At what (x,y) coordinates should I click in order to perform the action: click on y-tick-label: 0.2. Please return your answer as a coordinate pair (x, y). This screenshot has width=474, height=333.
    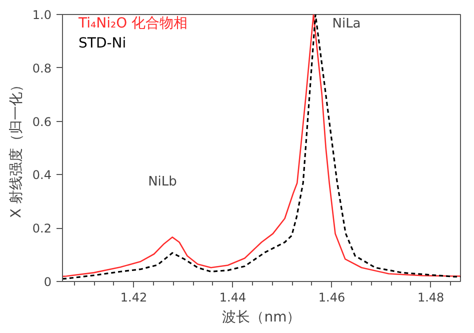
    Looking at the image, I should click on (42, 229).